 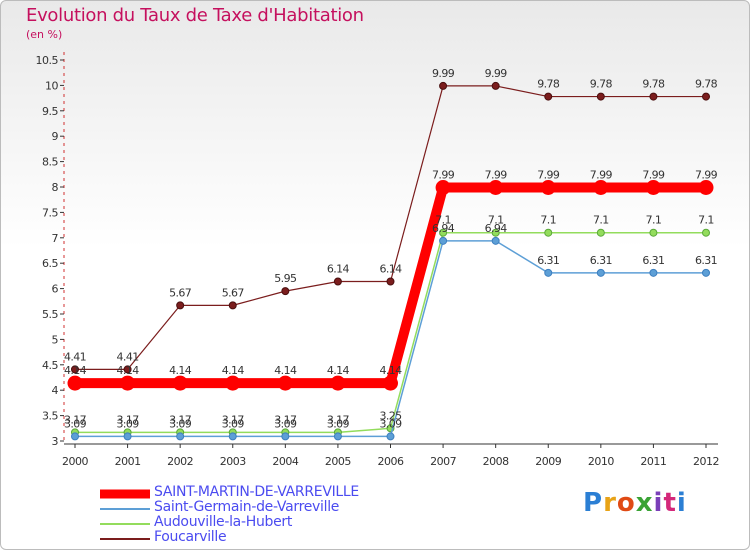 What do you see at coordinates (658, 503) in the screenshot?
I see `logo-letter: i` at bounding box center [658, 503].